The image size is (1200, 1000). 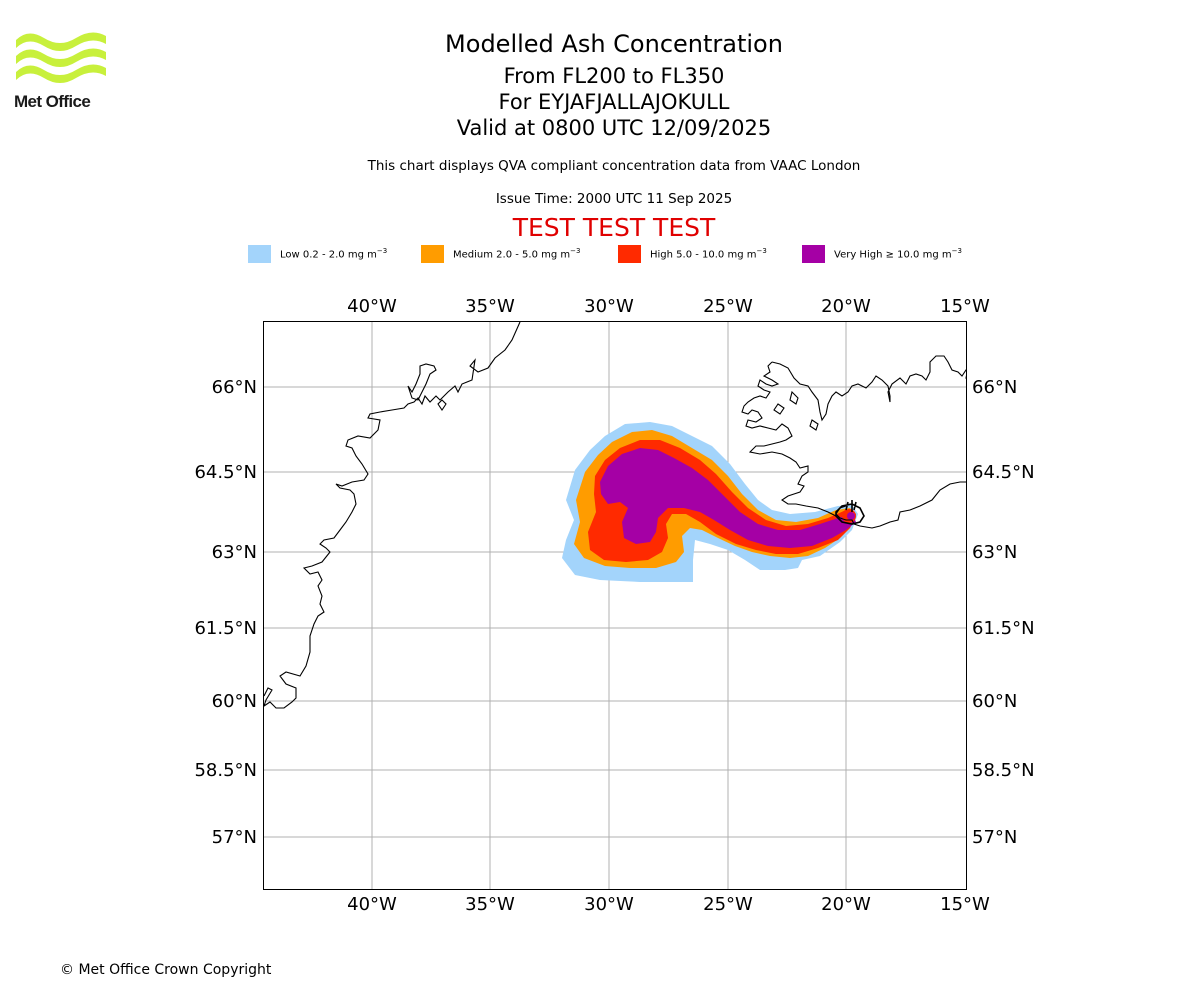 I want to click on legend-item-low: Low 0.2 - 2.0 mg m−3, so click(x=317, y=254).